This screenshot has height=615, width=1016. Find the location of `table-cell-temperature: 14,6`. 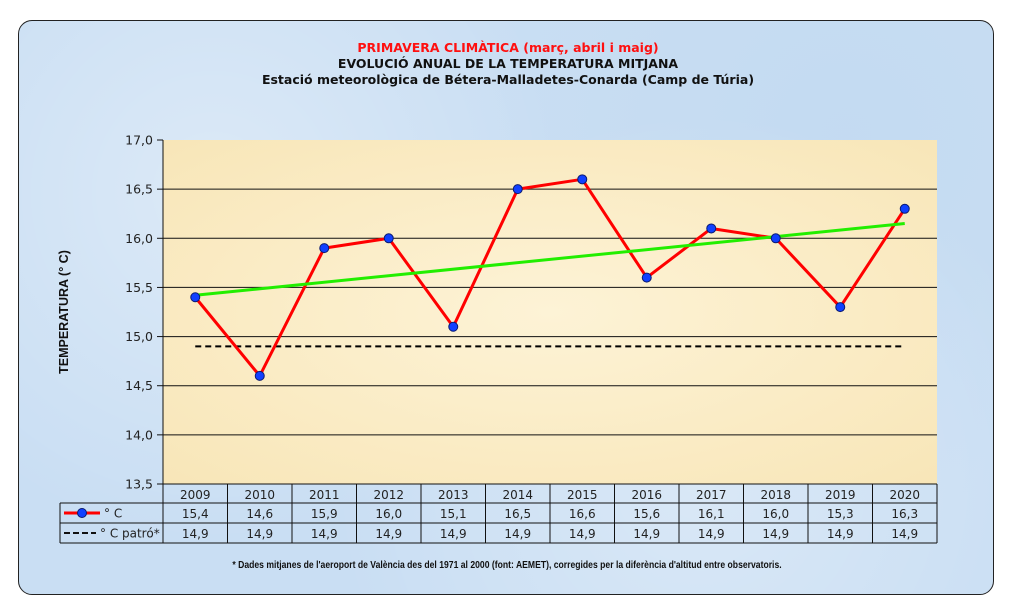

table-cell-temperature: 14,6 is located at coordinates (259, 514).